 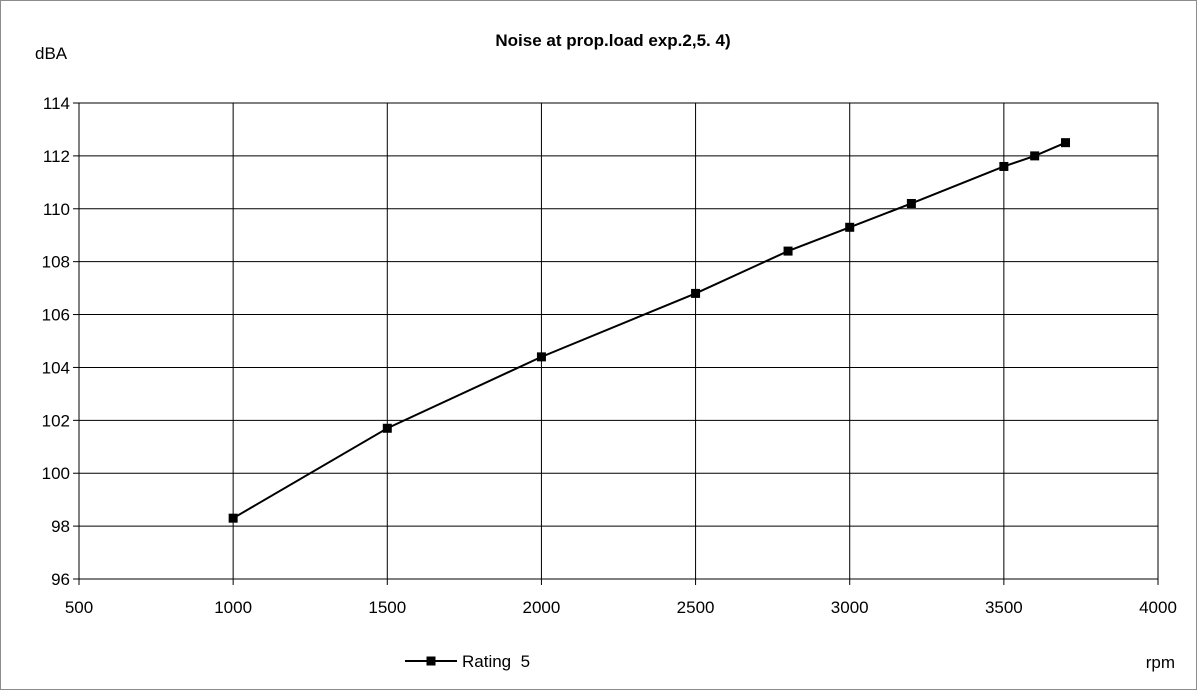 What do you see at coordinates (56, 420) in the screenshot?
I see `y-tick-label: 102` at bounding box center [56, 420].